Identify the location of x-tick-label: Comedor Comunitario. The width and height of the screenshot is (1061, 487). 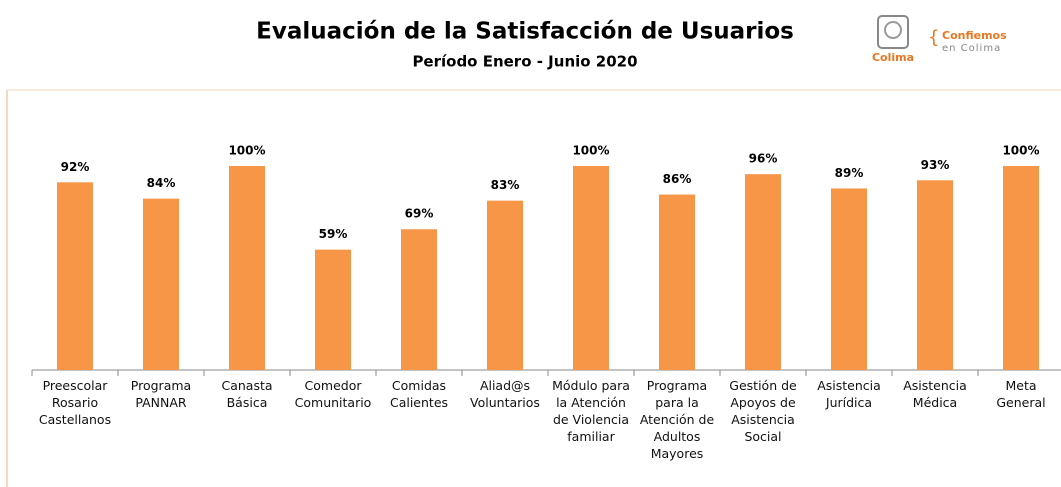
(333, 394).